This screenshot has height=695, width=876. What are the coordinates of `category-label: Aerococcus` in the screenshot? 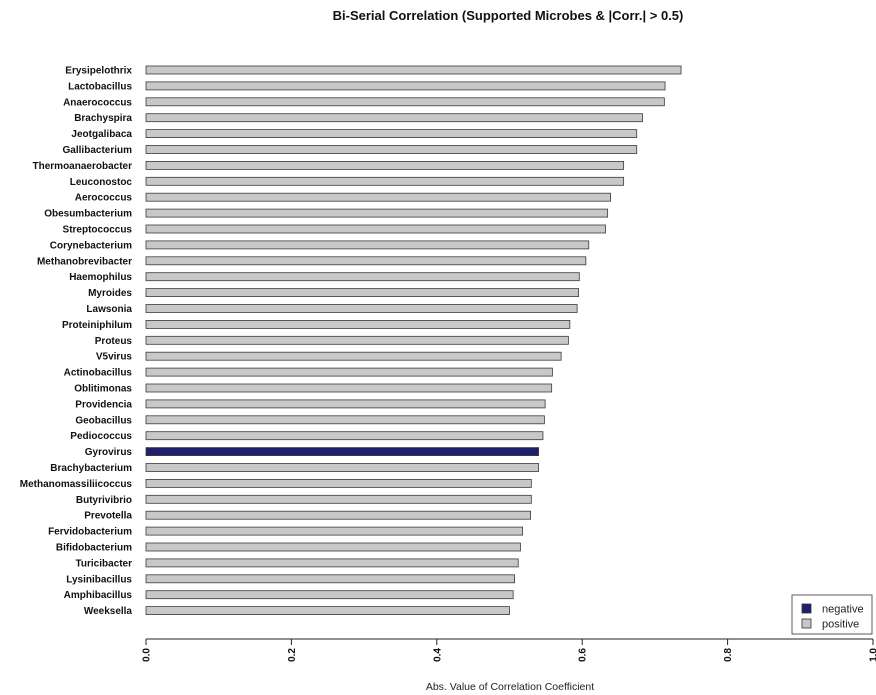 It's located at (104, 198).